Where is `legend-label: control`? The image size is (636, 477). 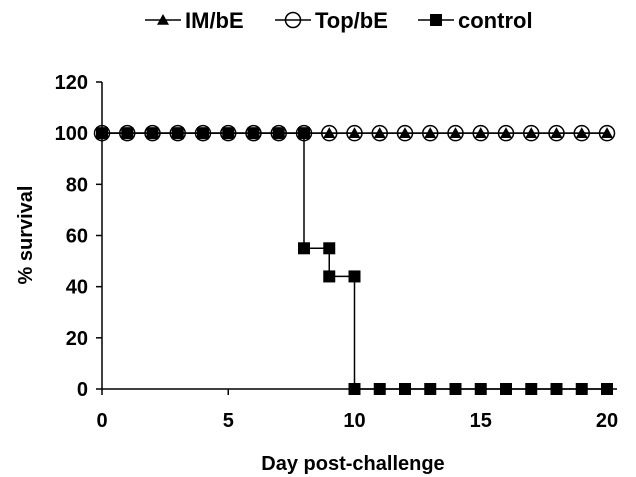
legend-label: control is located at coordinates (495, 20).